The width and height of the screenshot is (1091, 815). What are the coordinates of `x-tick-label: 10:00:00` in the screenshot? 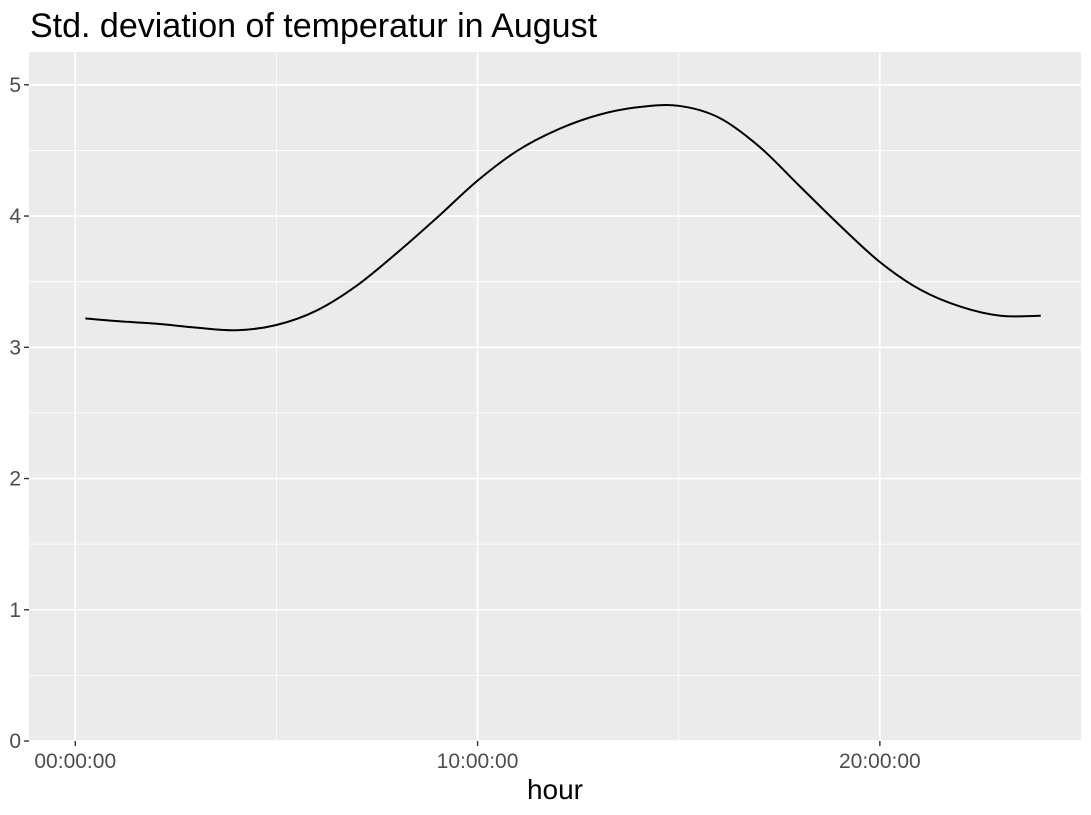 It's located at (478, 761).